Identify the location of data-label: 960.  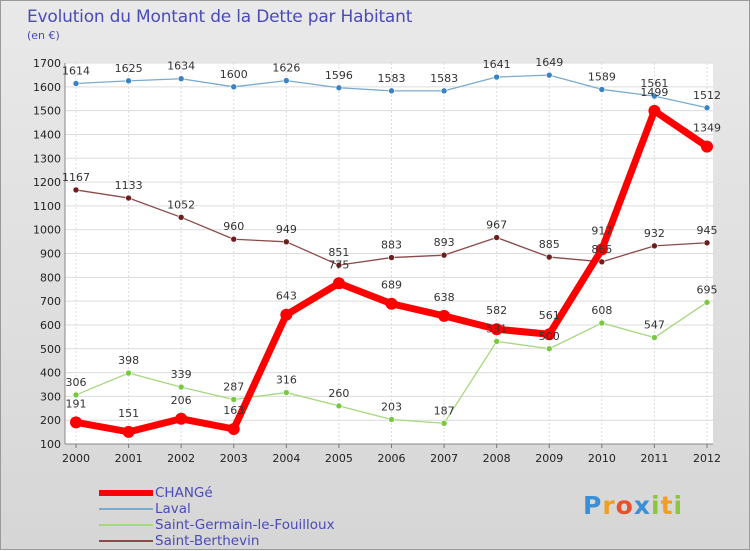
(233, 226).